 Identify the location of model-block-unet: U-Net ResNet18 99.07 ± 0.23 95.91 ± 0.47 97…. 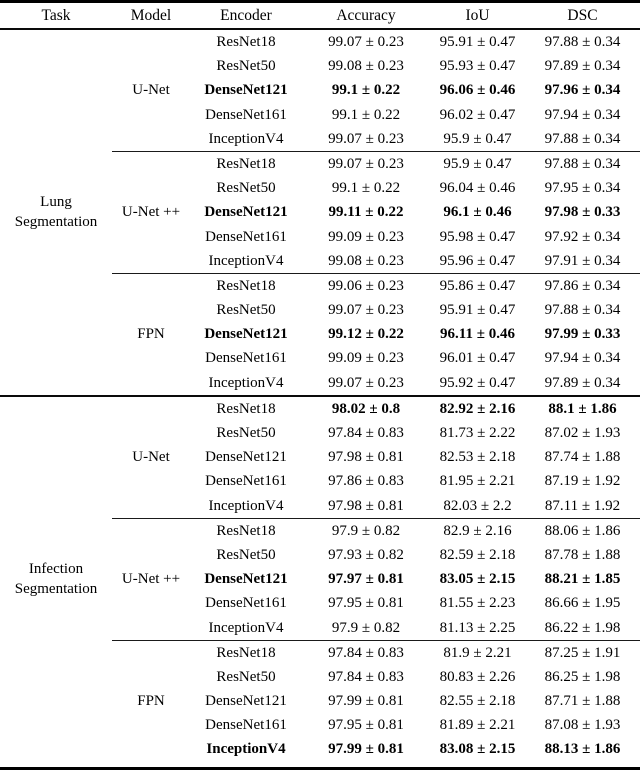
(376, 91).